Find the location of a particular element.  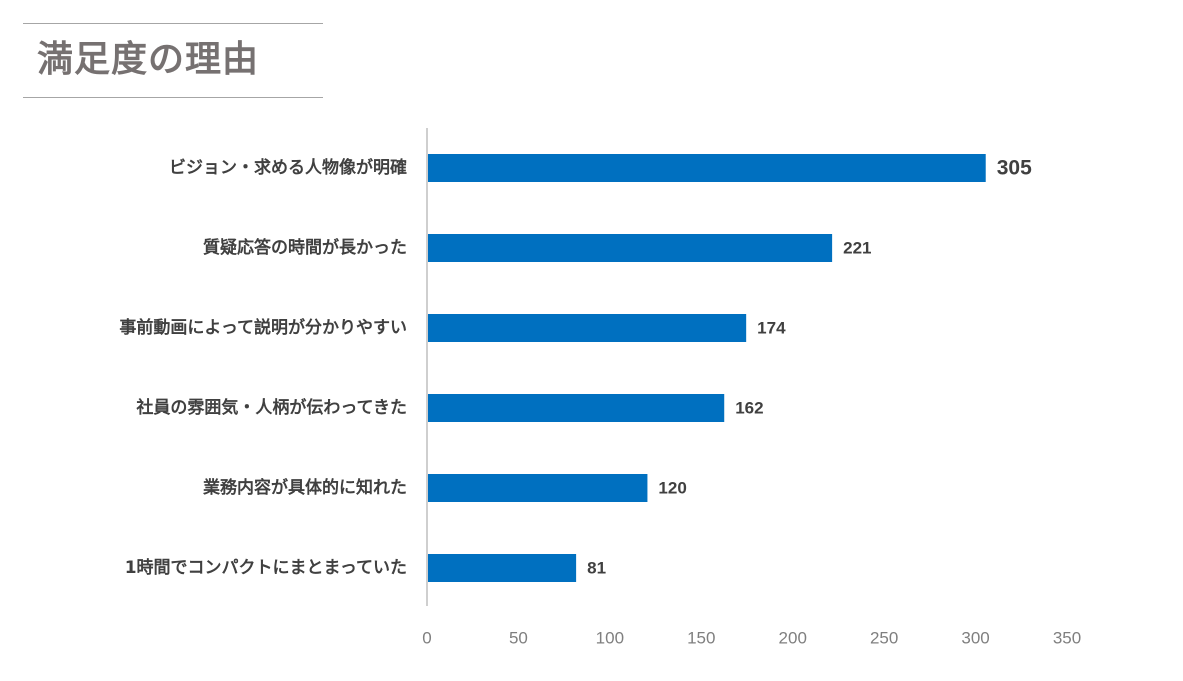

title-rule-bottom is located at coordinates (173, 97).